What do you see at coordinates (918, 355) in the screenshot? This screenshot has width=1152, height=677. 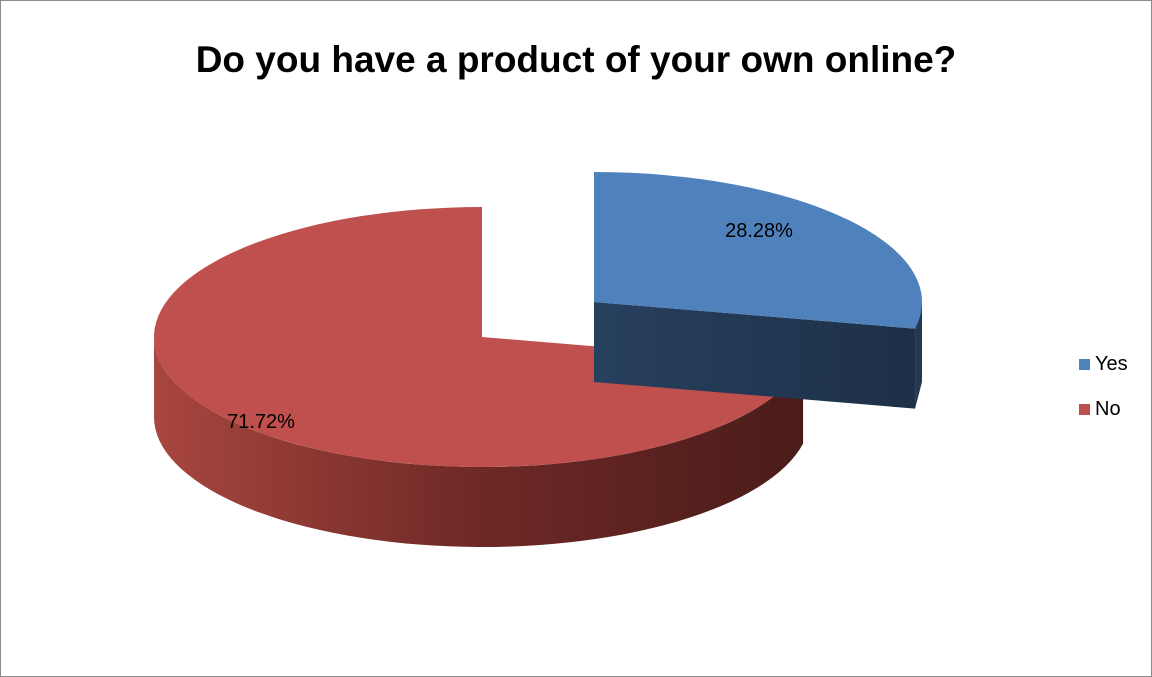 I see `slice-side-yes` at bounding box center [918, 355].